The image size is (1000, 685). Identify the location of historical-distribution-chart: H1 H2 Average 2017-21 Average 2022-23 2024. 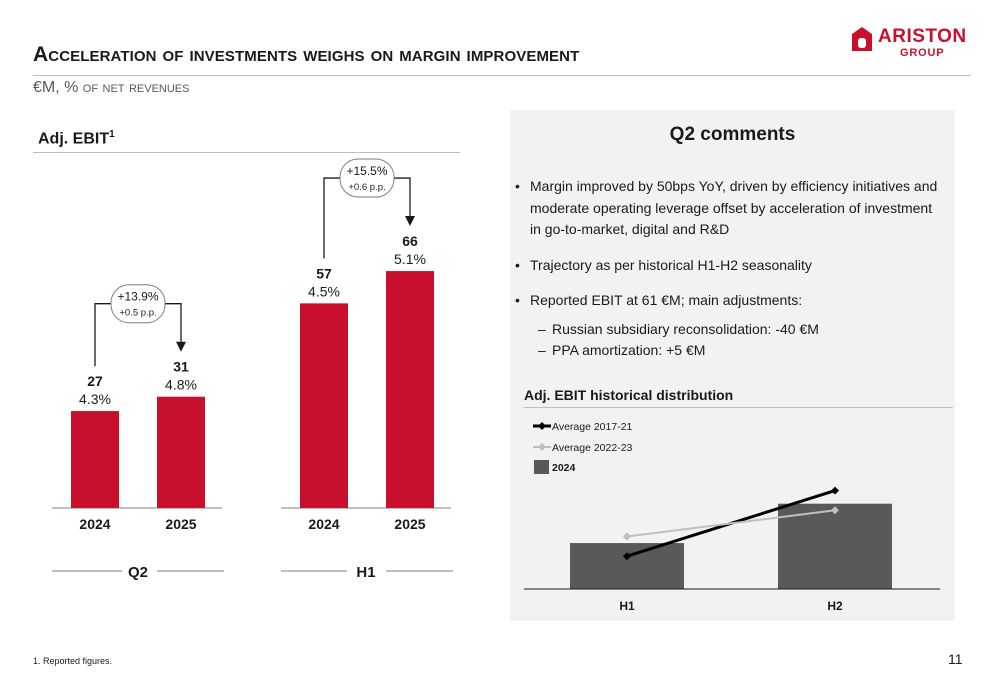
(732, 517).